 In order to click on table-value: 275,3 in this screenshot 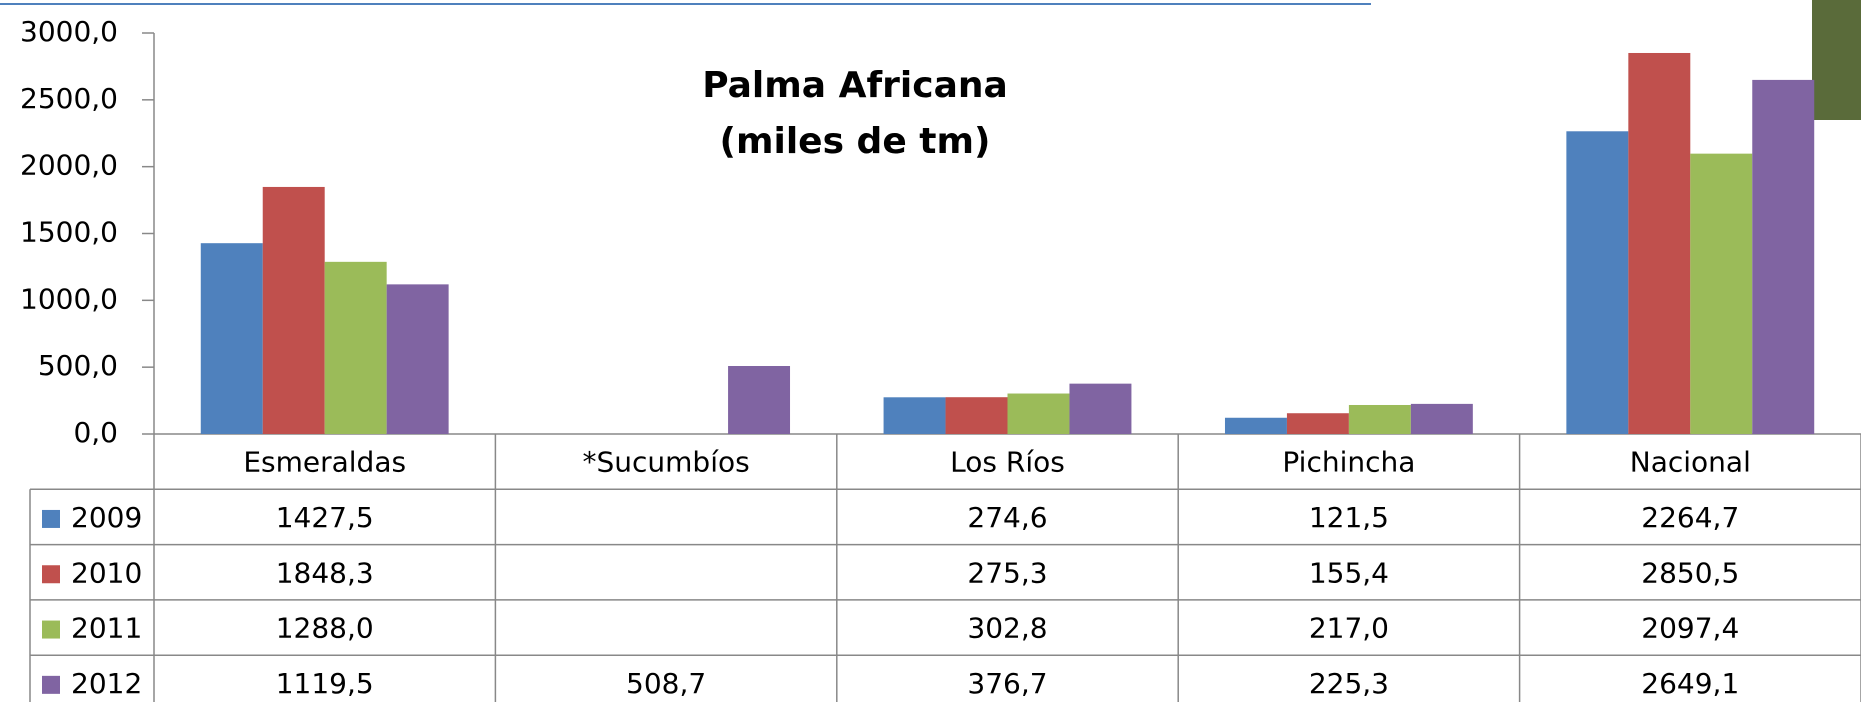, I will do `click(1007, 572)`.